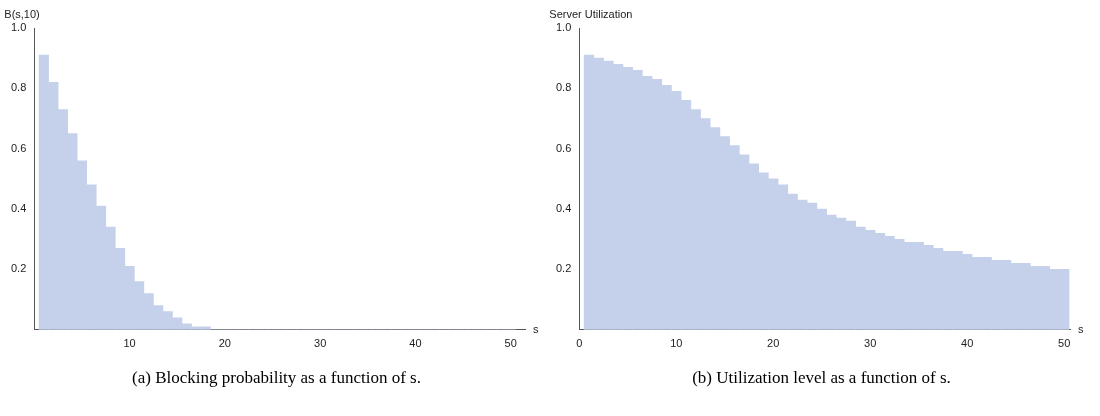 The image size is (1100, 416). What do you see at coordinates (276, 378) in the screenshot?
I see `text: (a) Blocking probability as a function of s.` at bounding box center [276, 378].